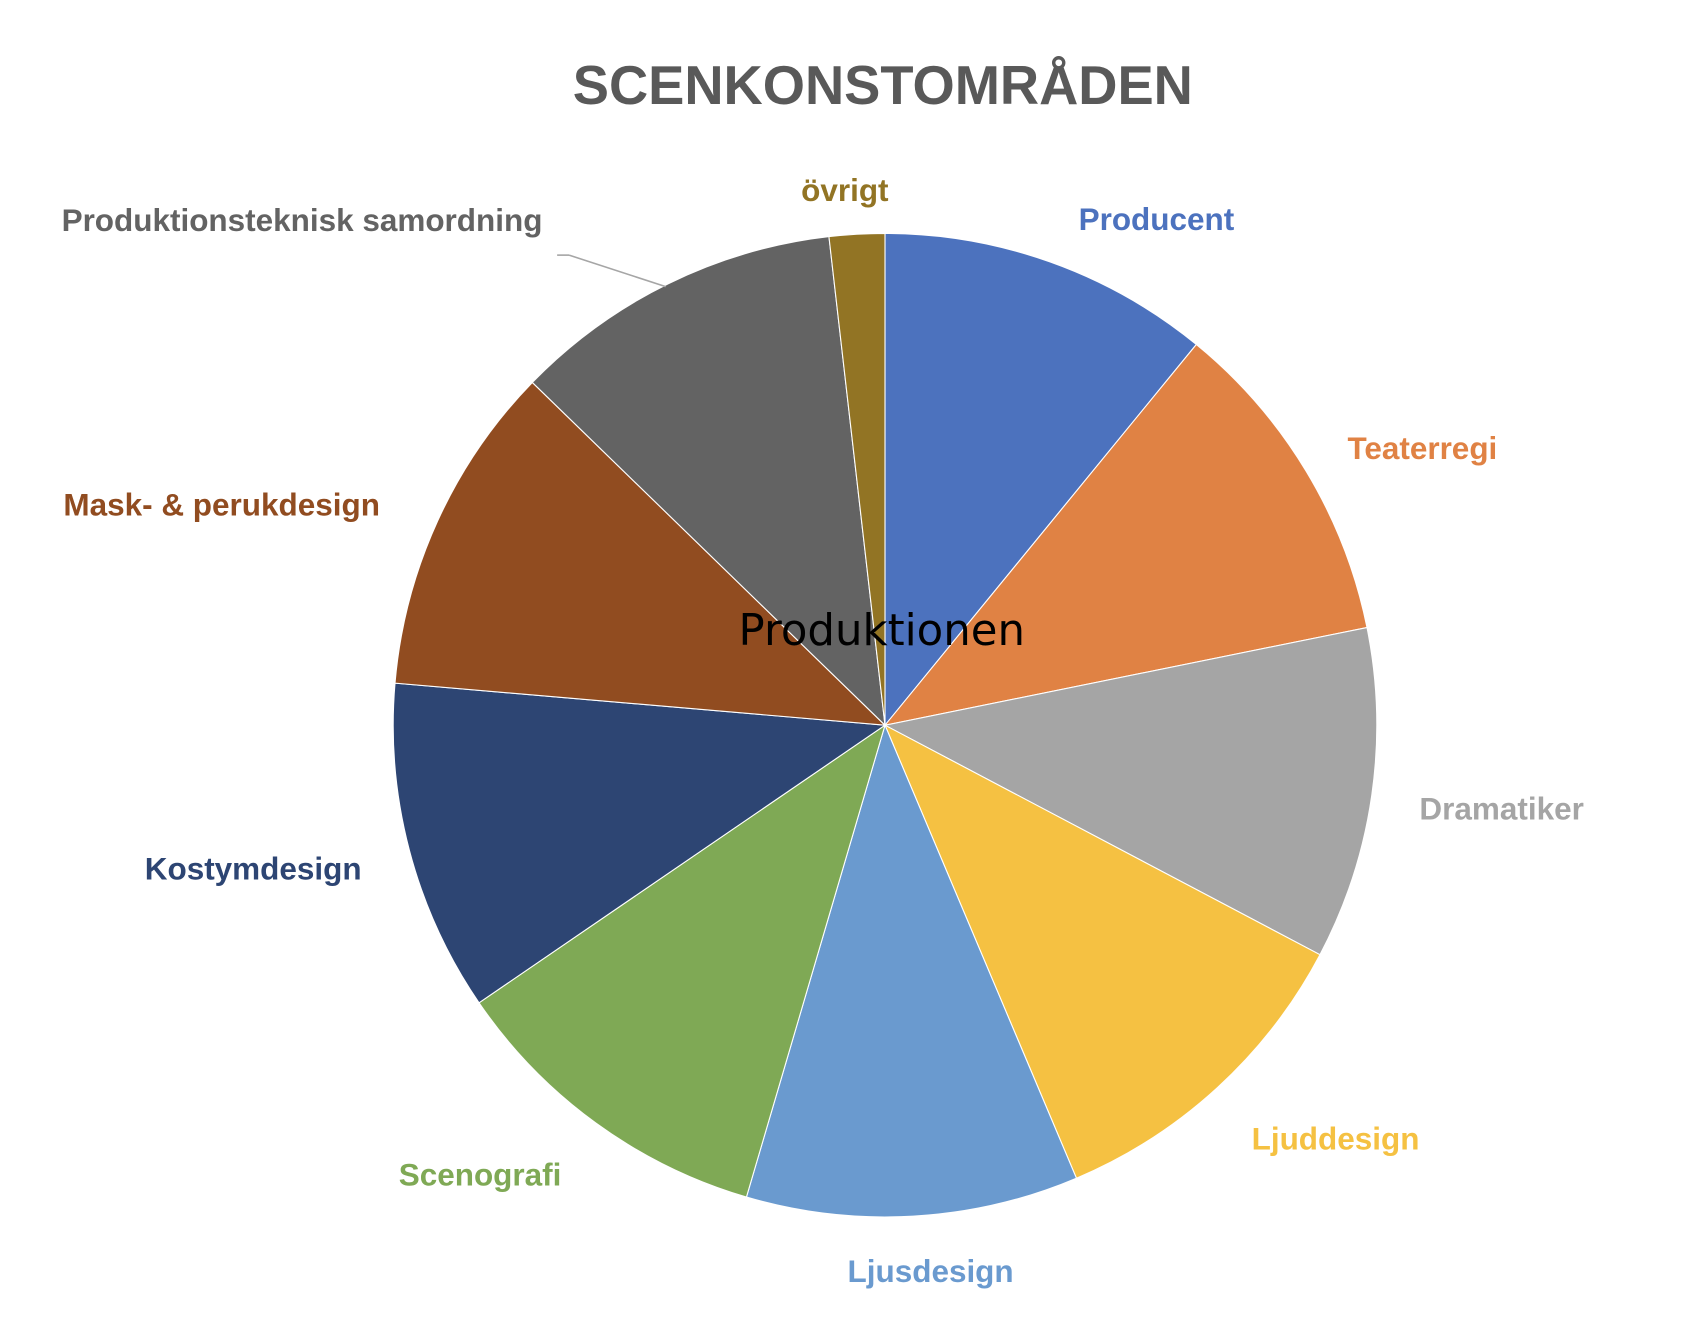  Describe the element at coordinates (221, 505) in the screenshot. I see `data-label: Mask- & perukdesign` at that location.